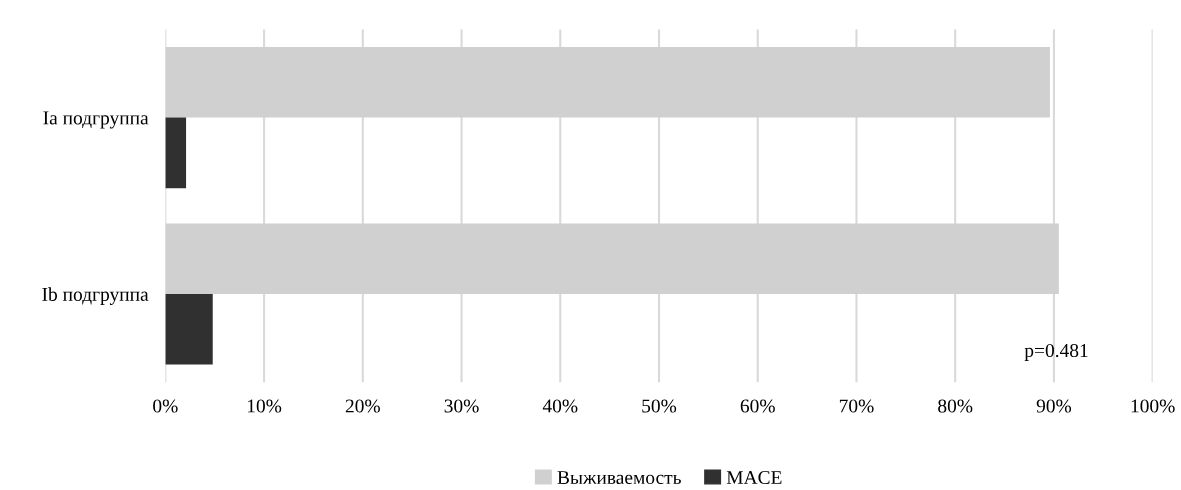  I want to click on x-tick-label: 60%, so click(757, 406).